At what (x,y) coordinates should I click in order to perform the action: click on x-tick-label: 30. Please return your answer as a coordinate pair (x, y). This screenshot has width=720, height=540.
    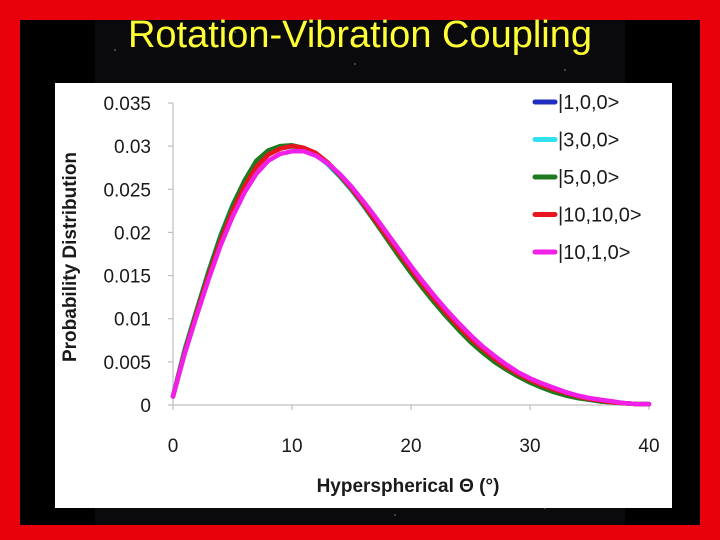
    Looking at the image, I should click on (529, 446).